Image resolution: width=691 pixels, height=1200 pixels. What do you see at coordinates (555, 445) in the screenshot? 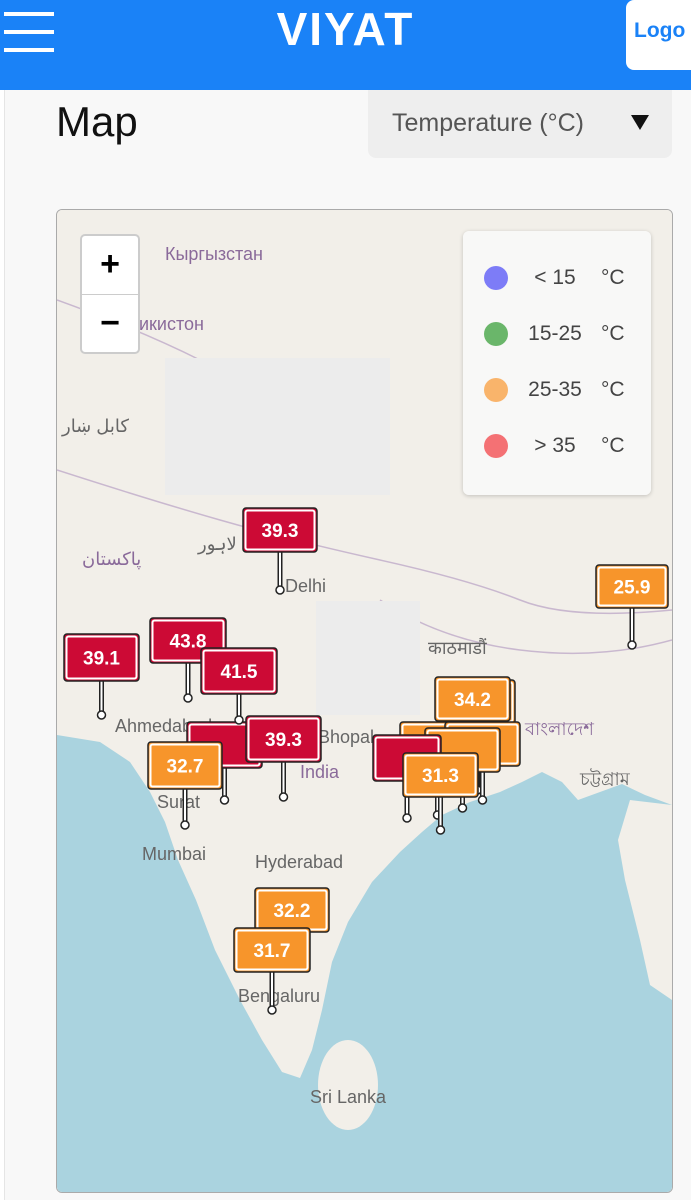
I see `legend-label: > 35` at bounding box center [555, 445].